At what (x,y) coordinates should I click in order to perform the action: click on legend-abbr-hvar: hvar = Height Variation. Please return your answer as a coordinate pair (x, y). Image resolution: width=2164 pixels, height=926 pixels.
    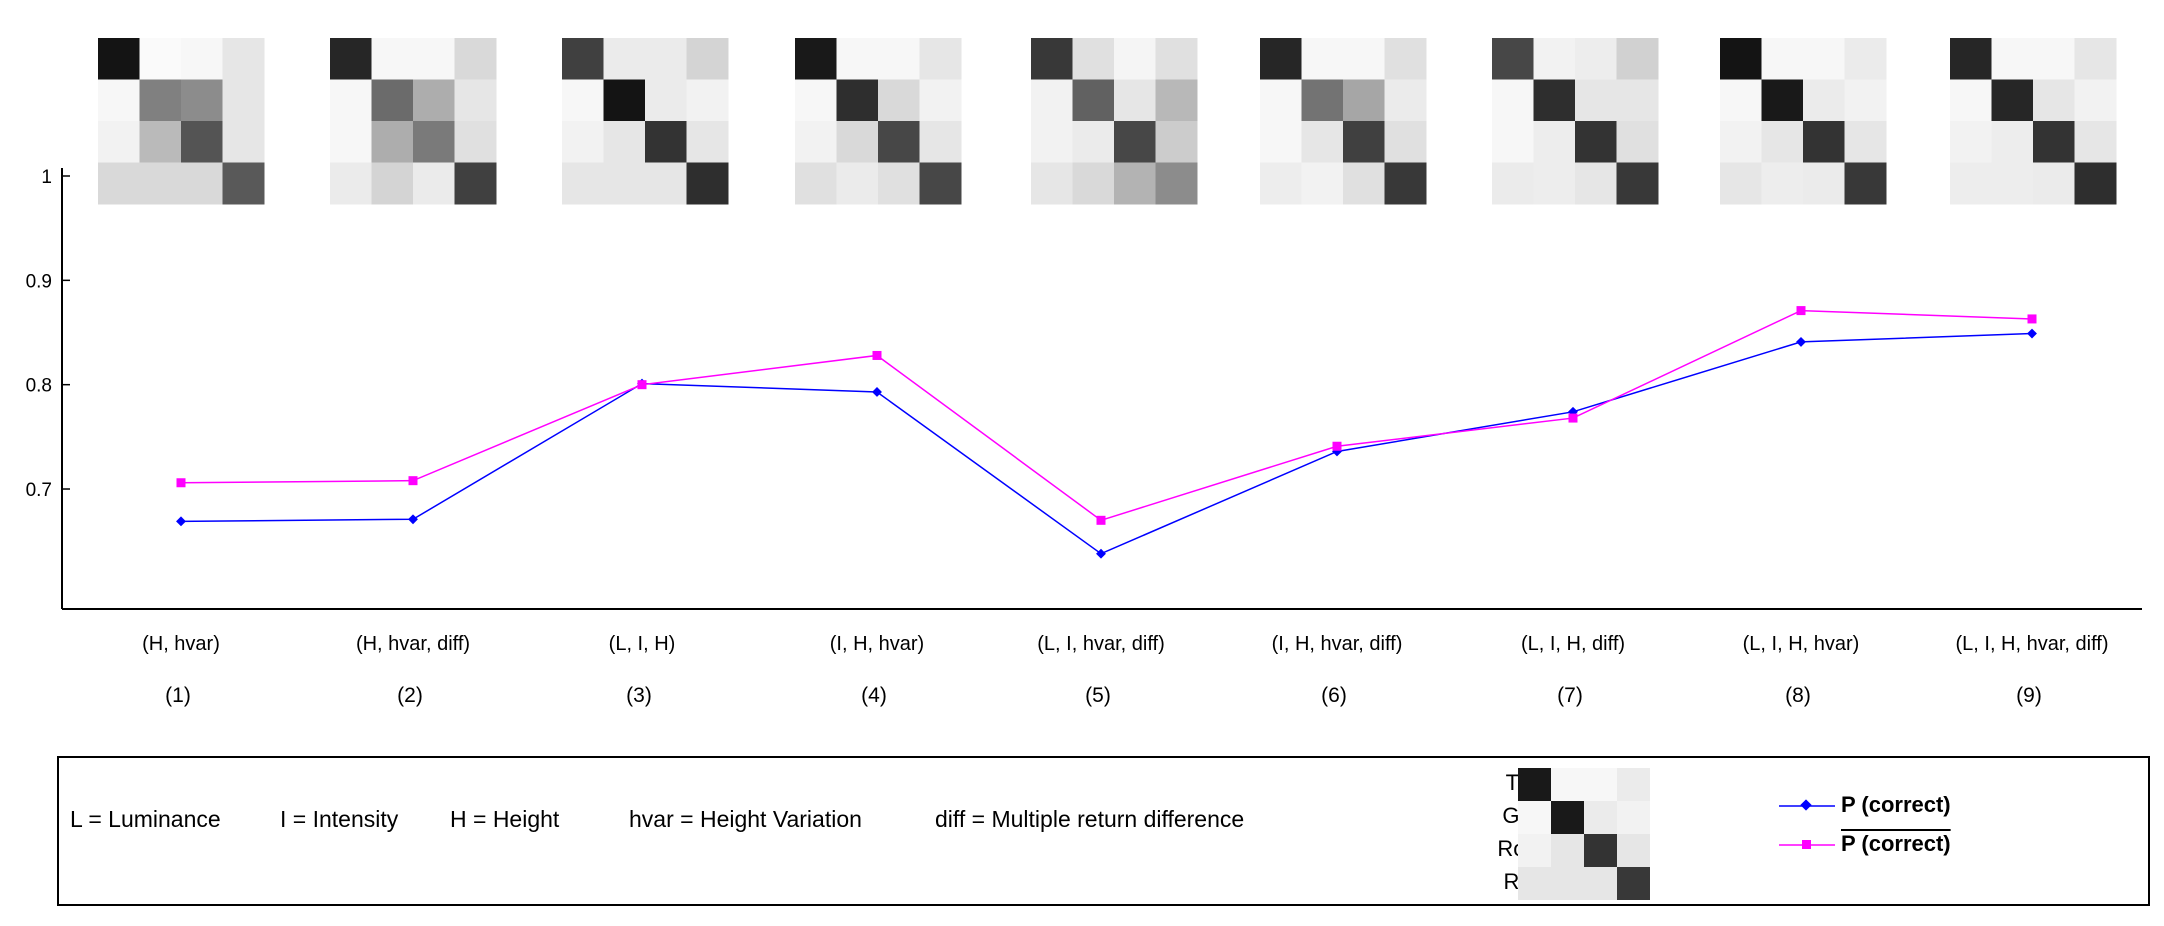
    Looking at the image, I should click on (745, 819).